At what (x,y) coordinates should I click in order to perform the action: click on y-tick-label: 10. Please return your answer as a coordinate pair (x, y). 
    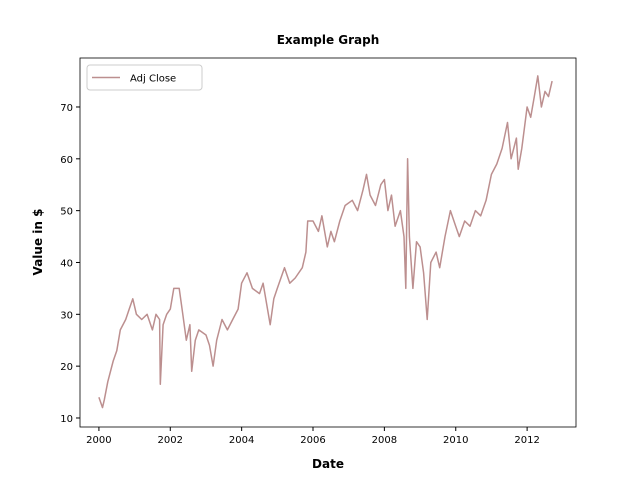
    Looking at the image, I should click on (66, 419).